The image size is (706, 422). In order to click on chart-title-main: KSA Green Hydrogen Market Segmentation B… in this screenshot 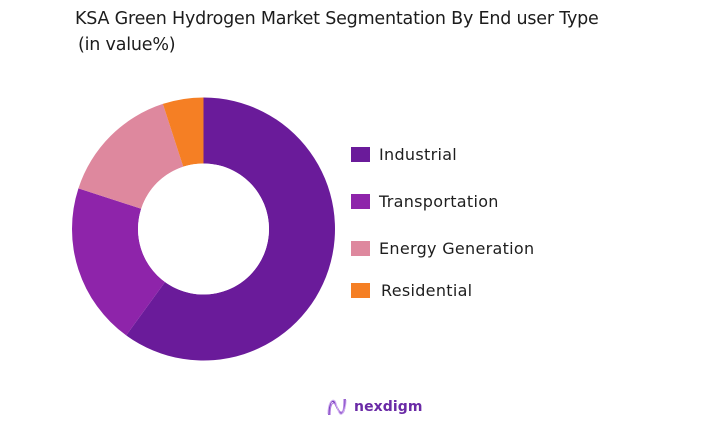, I will do `click(337, 19)`.